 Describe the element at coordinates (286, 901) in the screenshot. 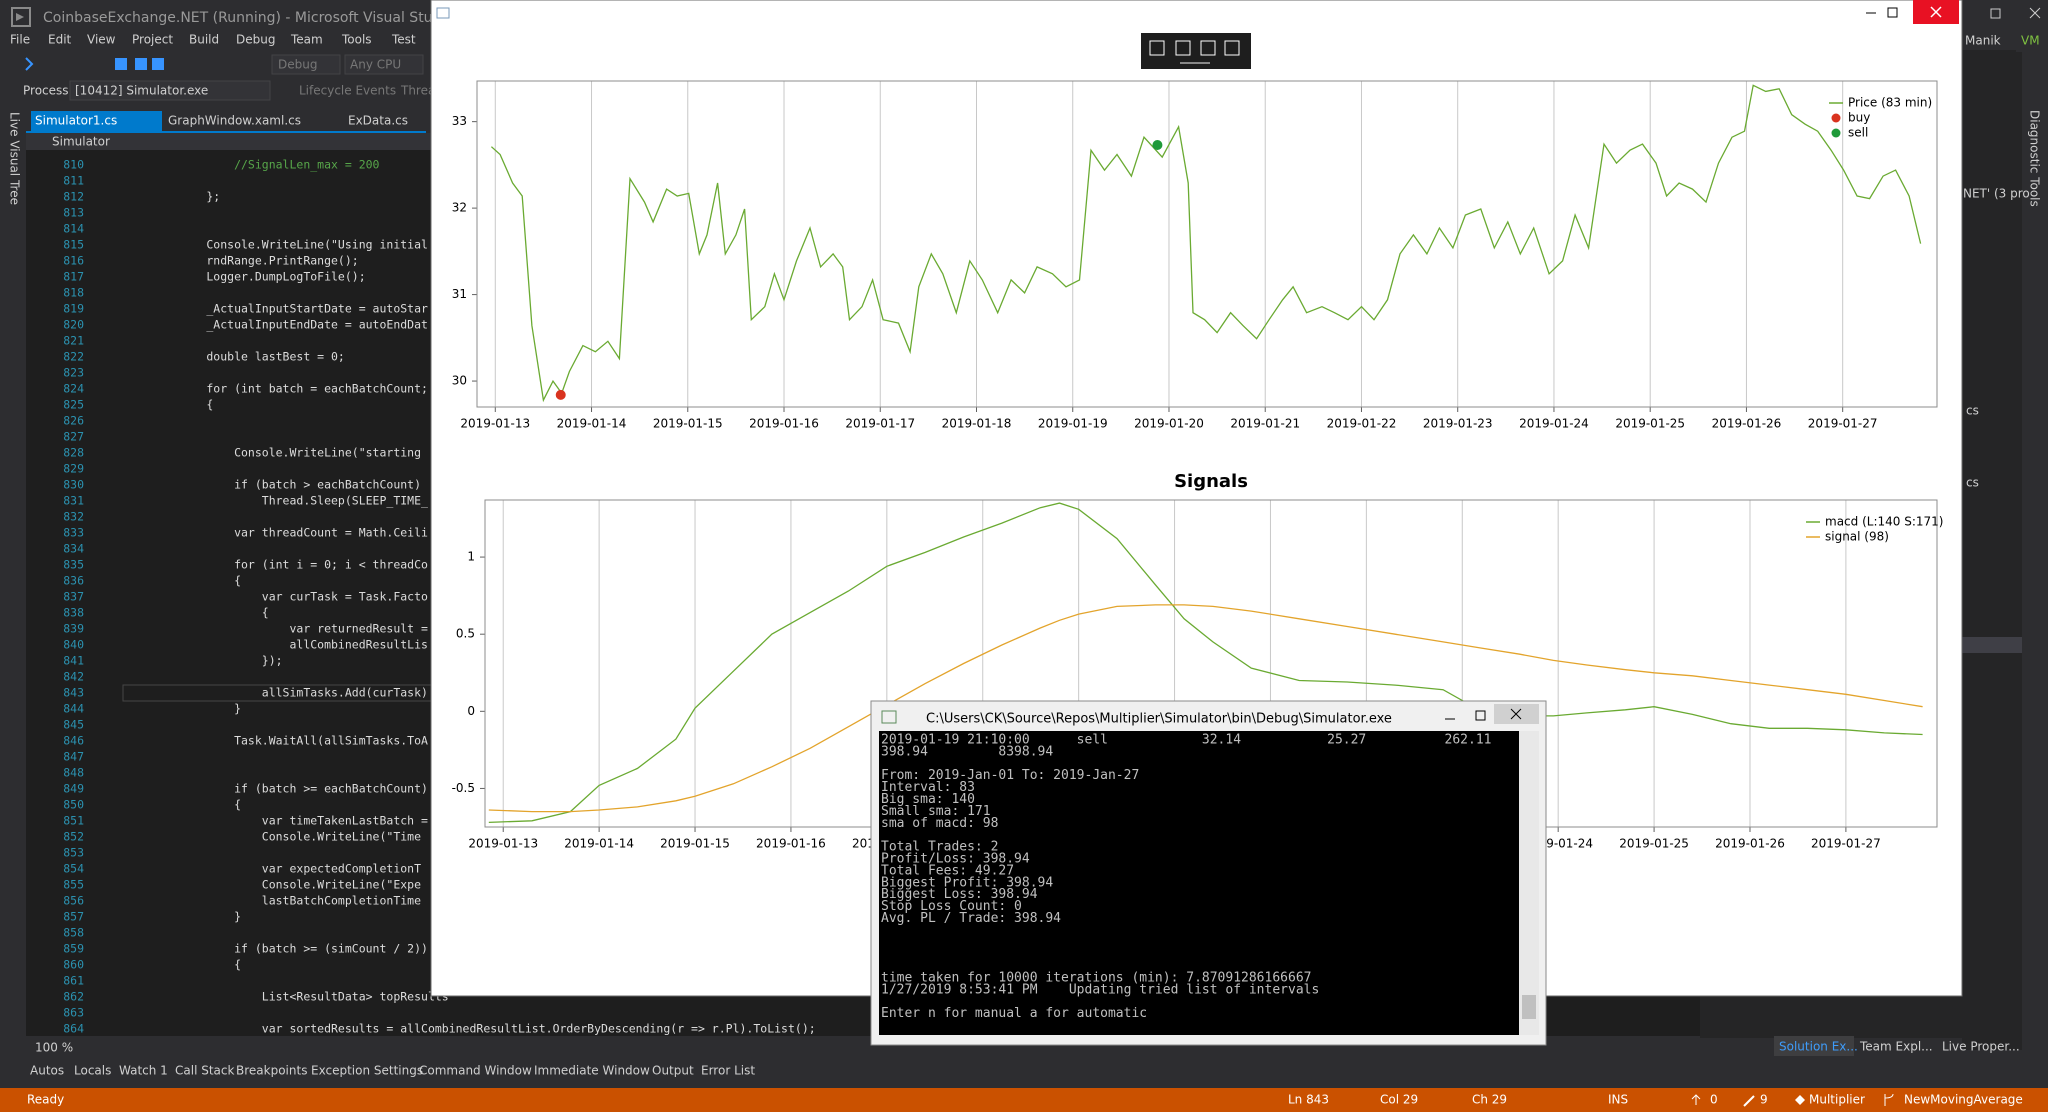

I see `code-line: lastBatchCompletionTime` at that location.